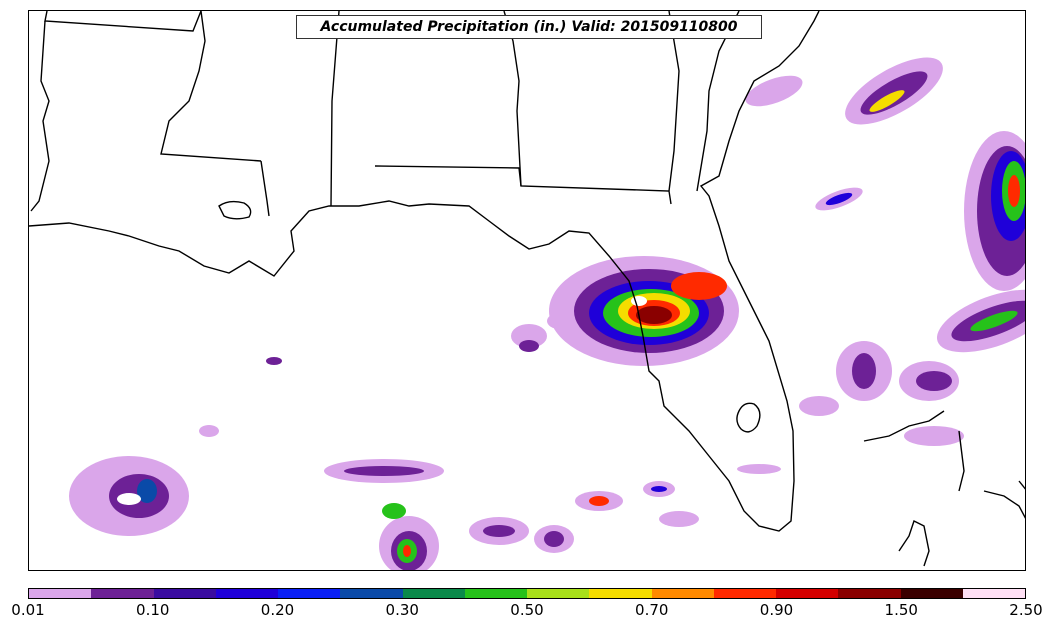 The width and height of the screenshot is (1054, 633). What do you see at coordinates (527, 610) in the screenshot?
I see `colorbar-tick-label: 0.50` at bounding box center [527, 610].